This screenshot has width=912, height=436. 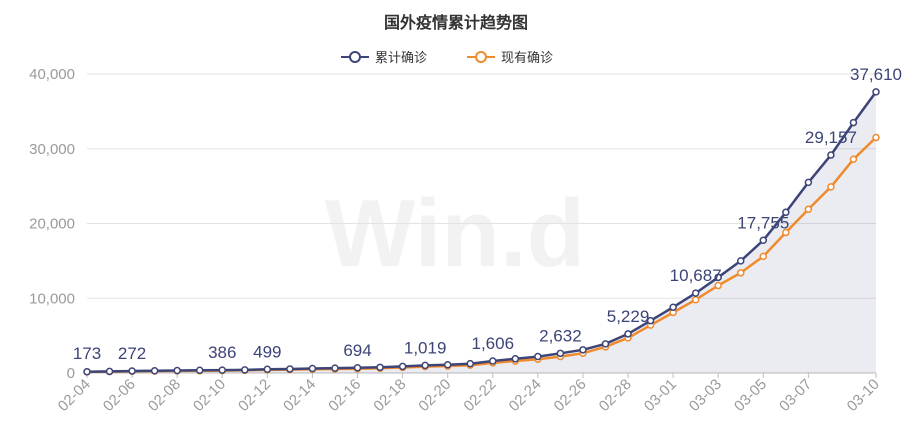 What do you see at coordinates (795, 395) in the screenshot?
I see `x-tick-label: 03-07` at bounding box center [795, 395].